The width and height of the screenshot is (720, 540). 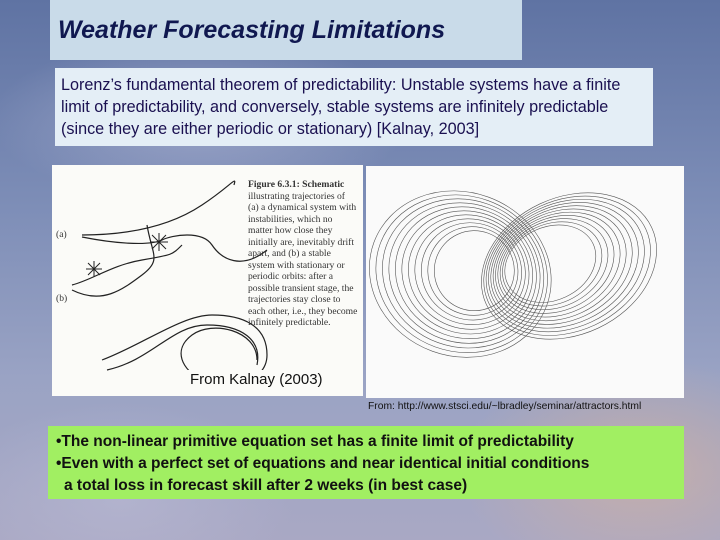 What do you see at coordinates (303, 311) in the screenshot?
I see `caption-line: each other, i.e., they become` at bounding box center [303, 311].